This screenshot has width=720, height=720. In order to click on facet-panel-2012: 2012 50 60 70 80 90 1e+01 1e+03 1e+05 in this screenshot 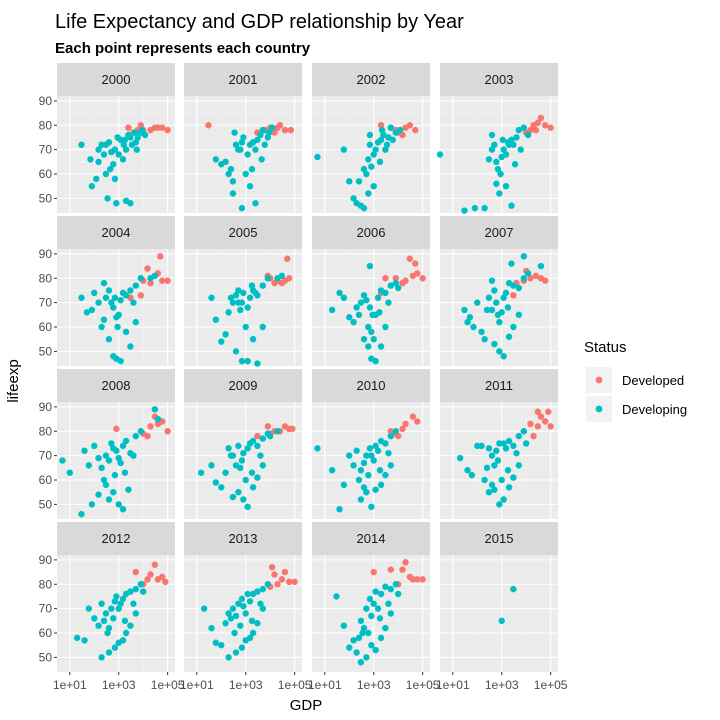, I will do `click(112, 607)`.